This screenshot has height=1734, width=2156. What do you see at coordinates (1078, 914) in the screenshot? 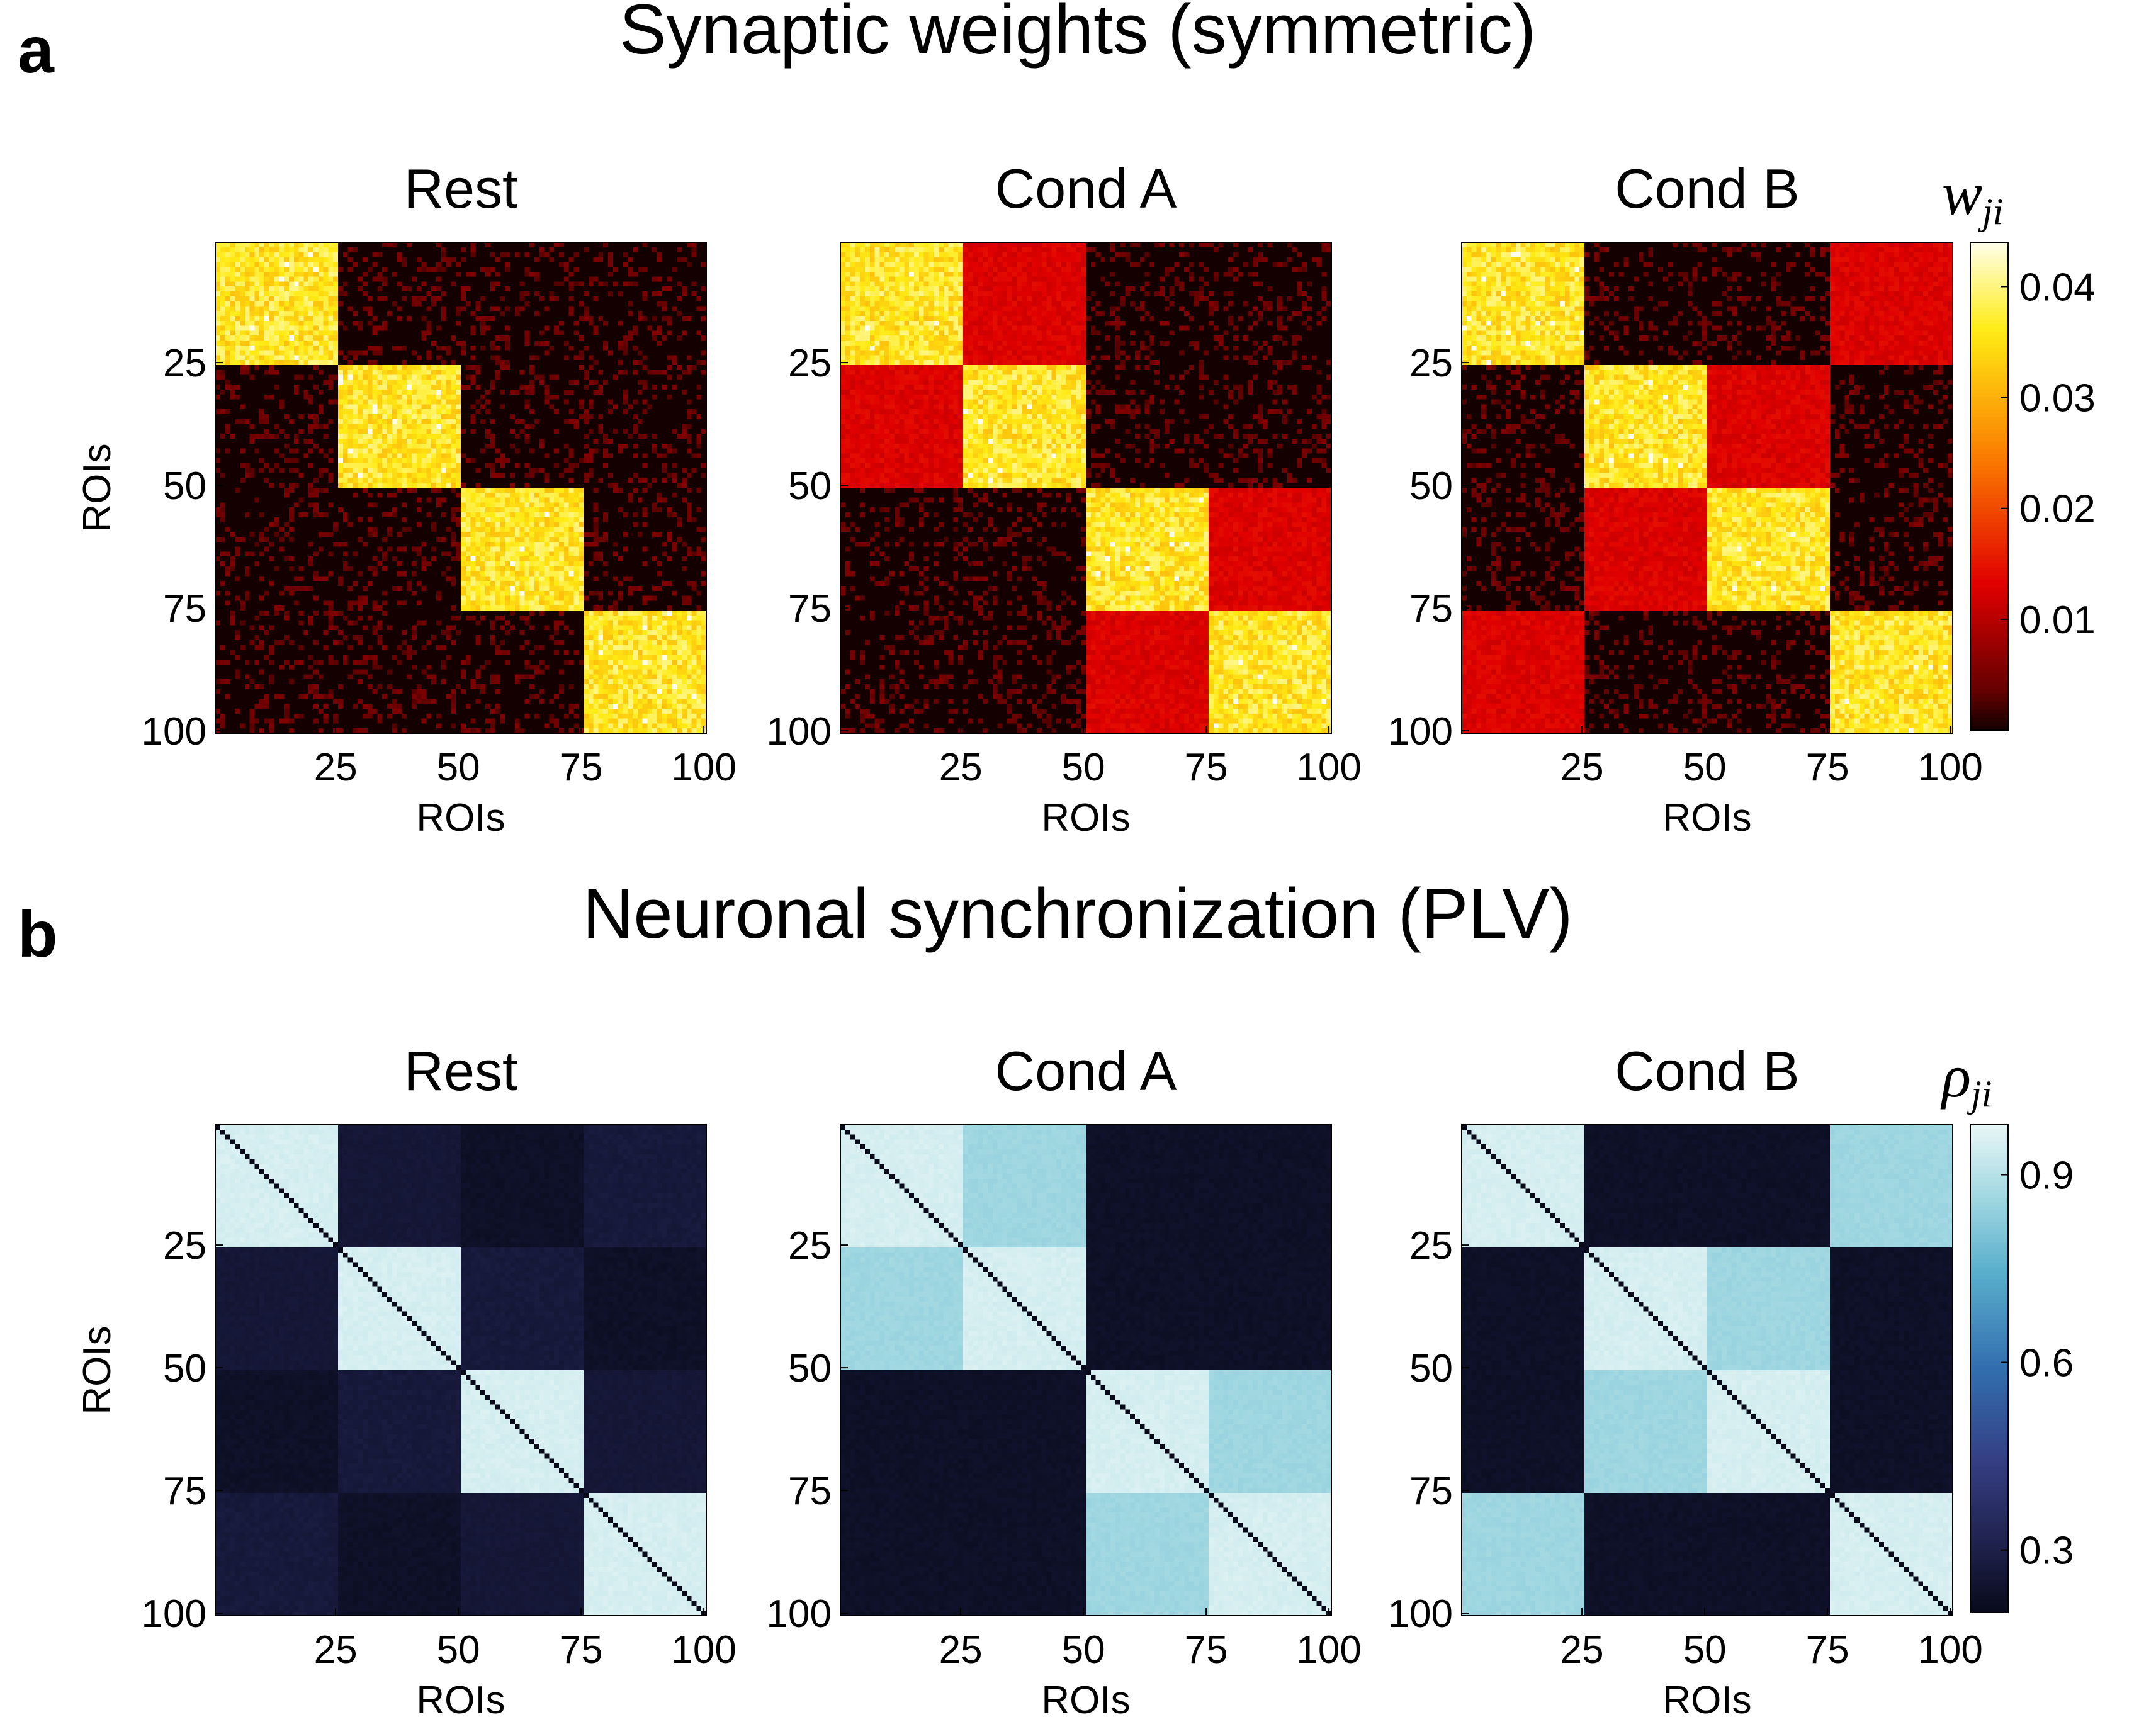
I see `panel-title-b: Neuronal synchronization (PLV)` at bounding box center [1078, 914].